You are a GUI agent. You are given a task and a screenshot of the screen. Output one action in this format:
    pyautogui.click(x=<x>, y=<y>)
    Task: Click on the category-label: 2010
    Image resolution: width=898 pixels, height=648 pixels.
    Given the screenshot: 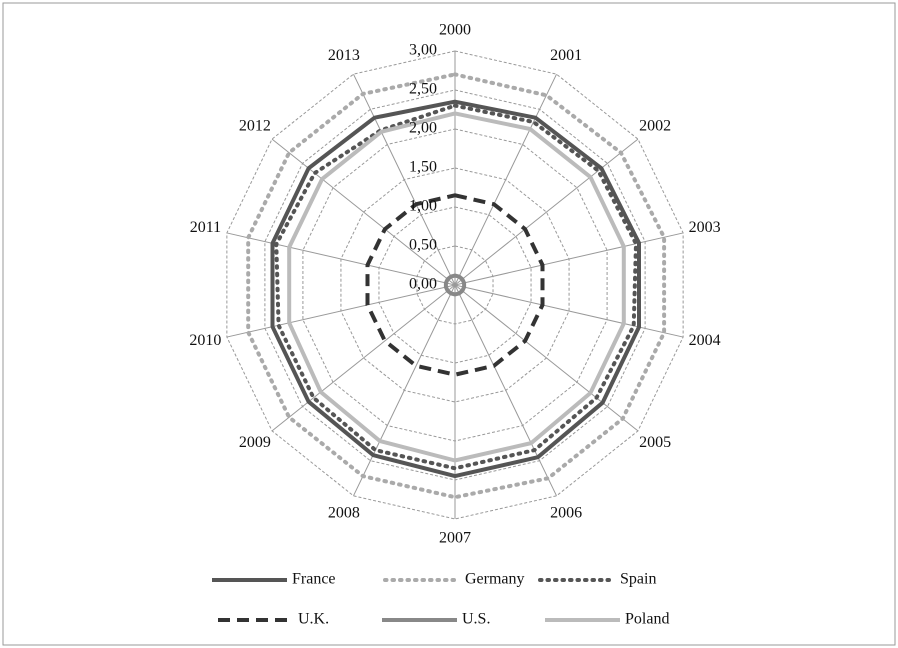 What is the action you would take?
    pyautogui.click(x=205, y=340)
    